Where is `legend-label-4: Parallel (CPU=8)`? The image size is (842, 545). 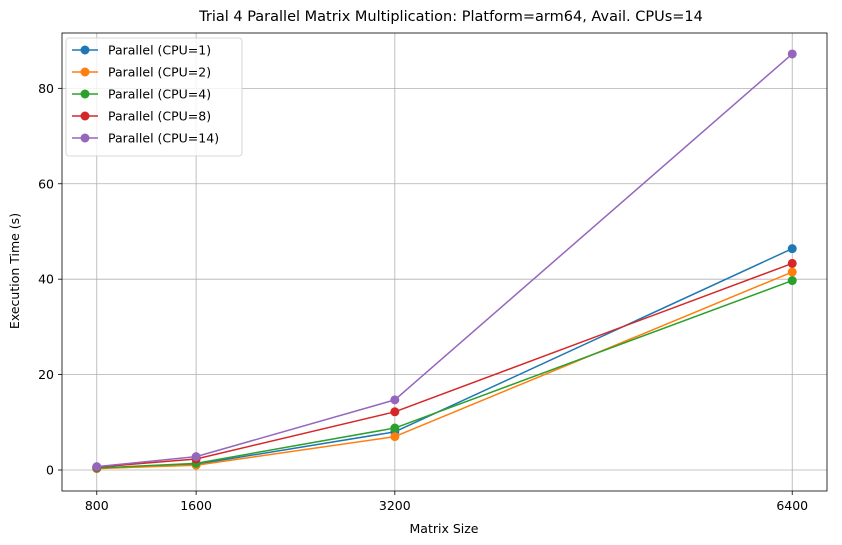 legend-label-4: Parallel (CPU=8) is located at coordinates (159, 116).